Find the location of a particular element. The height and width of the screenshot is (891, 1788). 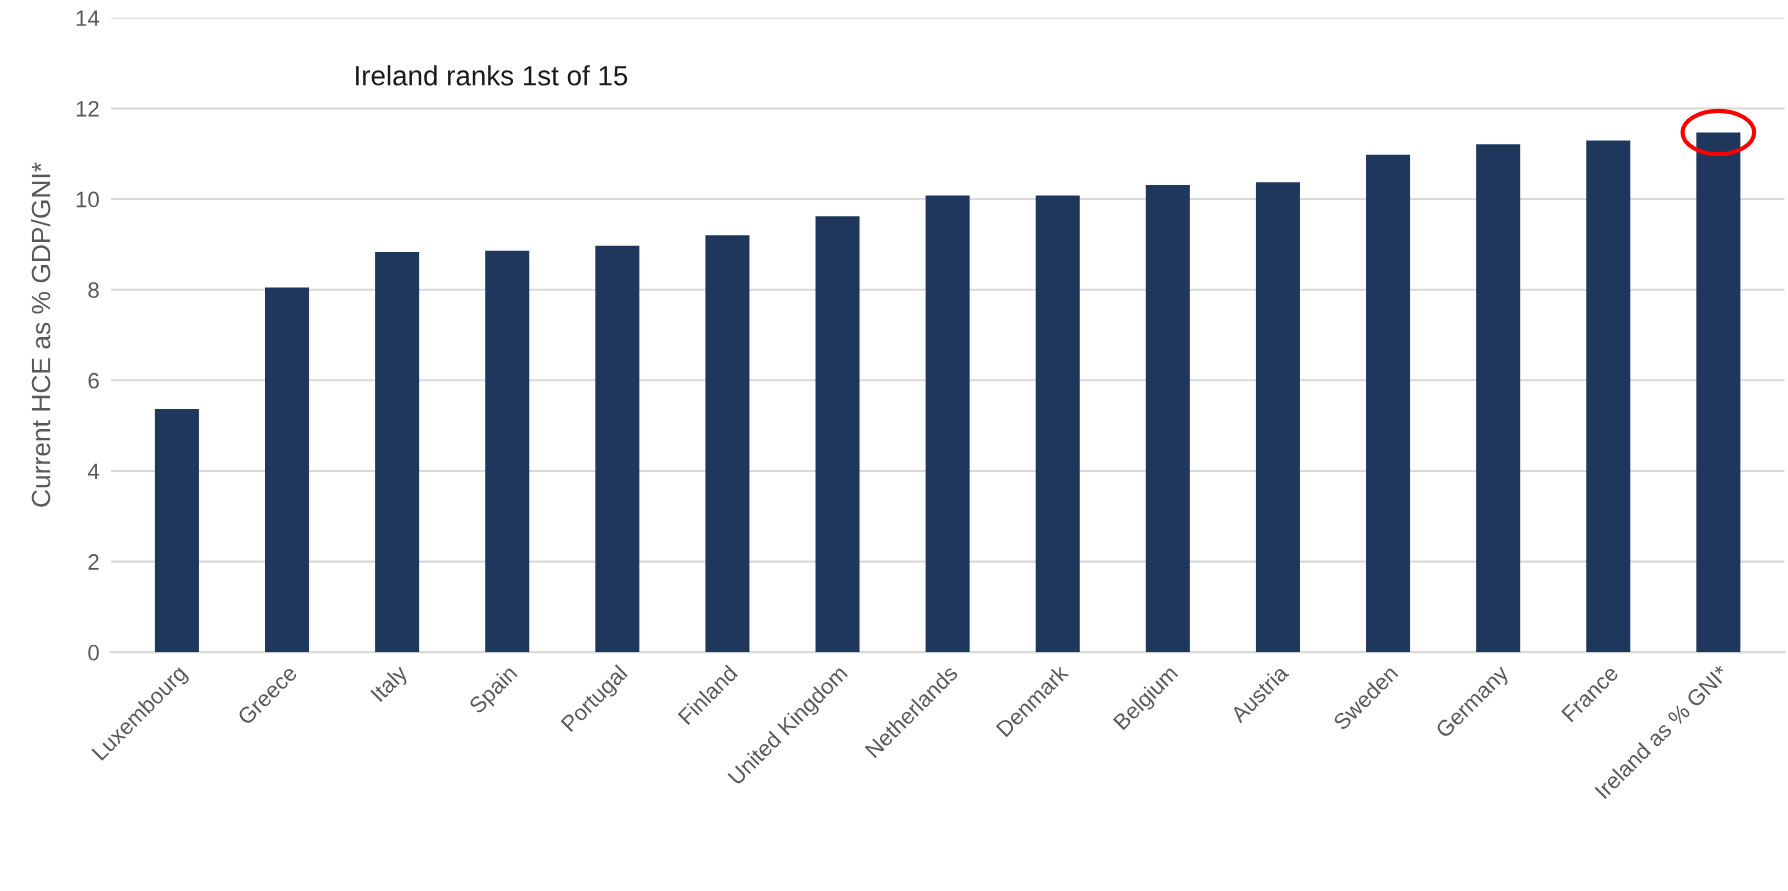

y-tick-label: 12 is located at coordinates (87, 108).